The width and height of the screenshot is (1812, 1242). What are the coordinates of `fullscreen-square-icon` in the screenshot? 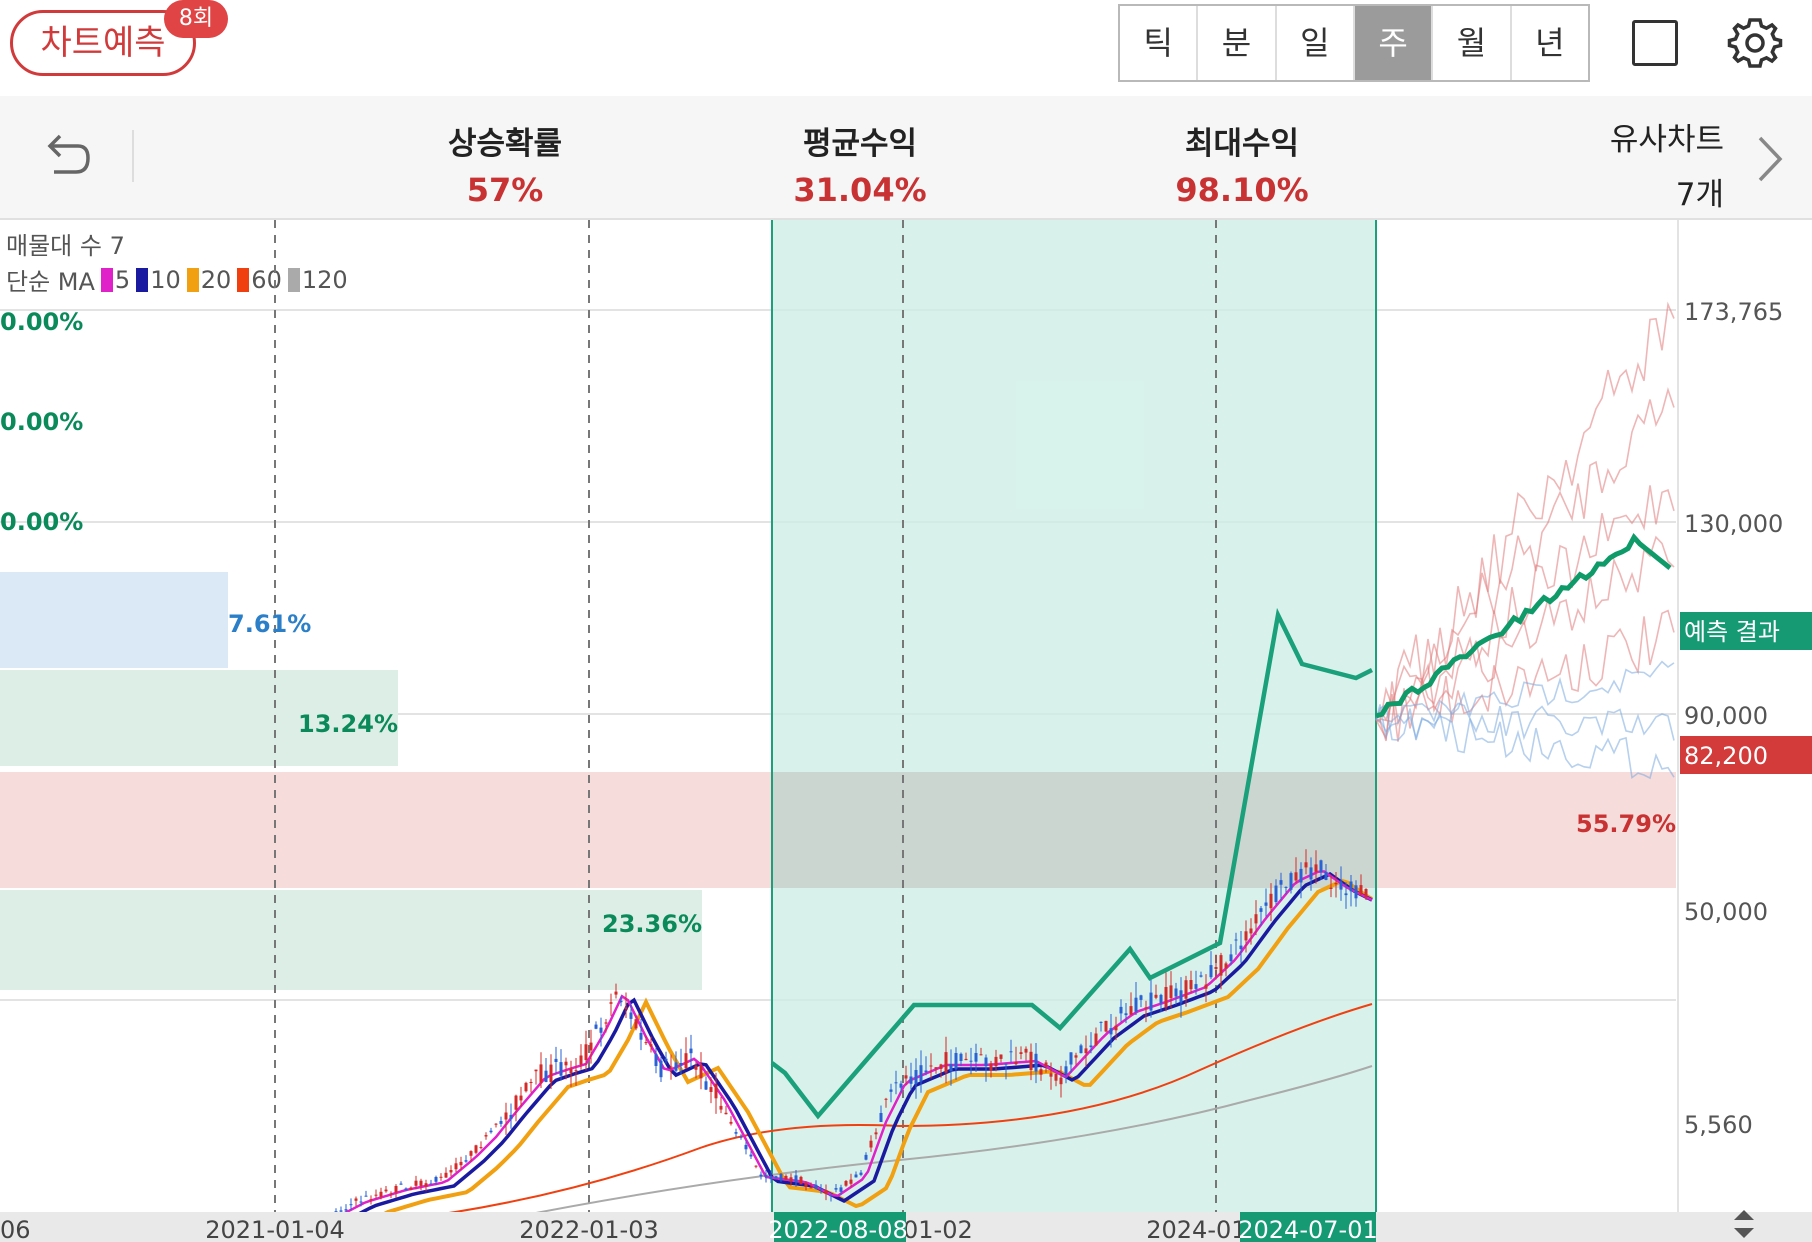 It's located at (1655, 43).